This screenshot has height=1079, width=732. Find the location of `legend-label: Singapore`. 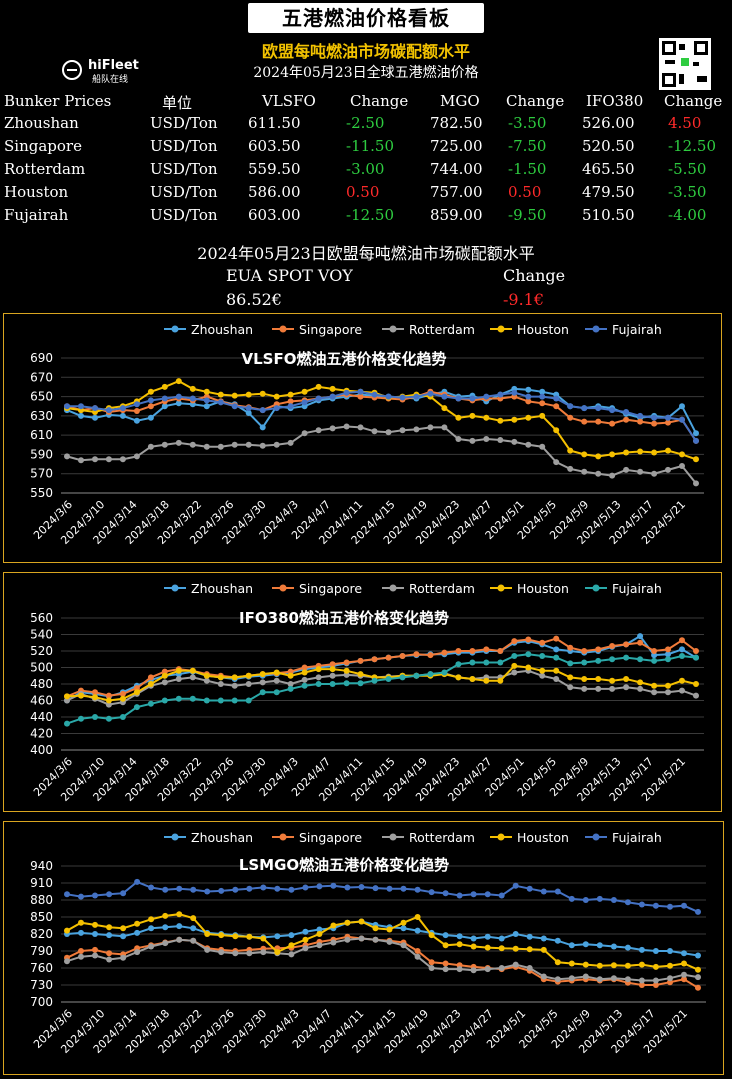

legend-label: Singapore is located at coordinates (330, 329).